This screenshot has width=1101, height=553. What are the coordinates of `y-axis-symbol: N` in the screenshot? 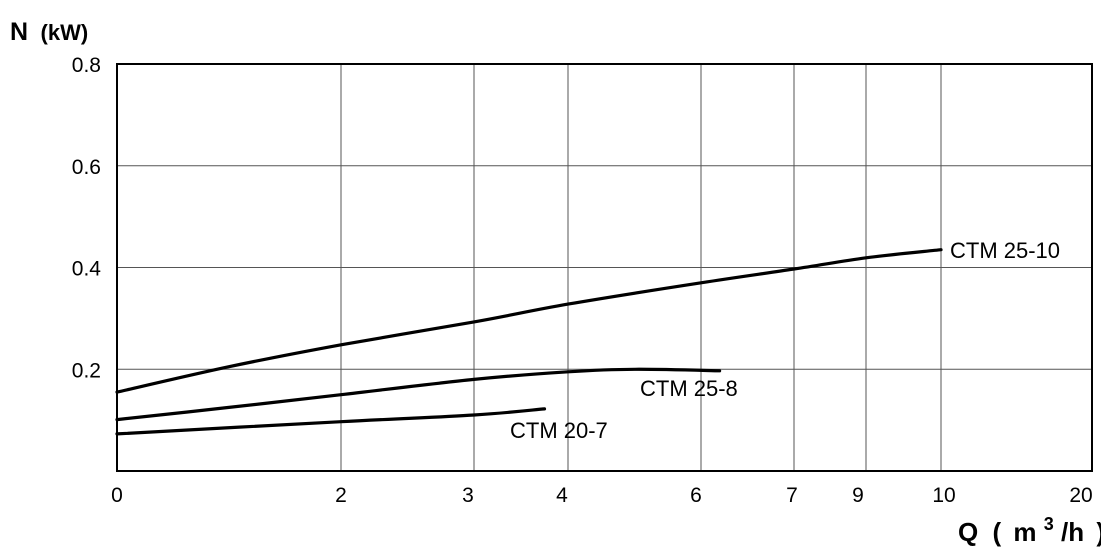 It's located at (19, 32).